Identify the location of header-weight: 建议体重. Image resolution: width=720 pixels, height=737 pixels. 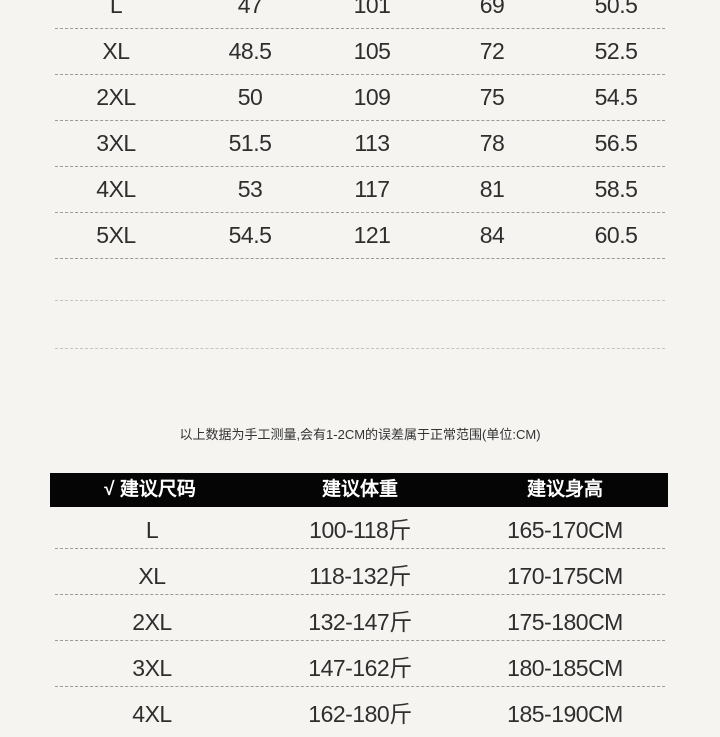
(360, 489).